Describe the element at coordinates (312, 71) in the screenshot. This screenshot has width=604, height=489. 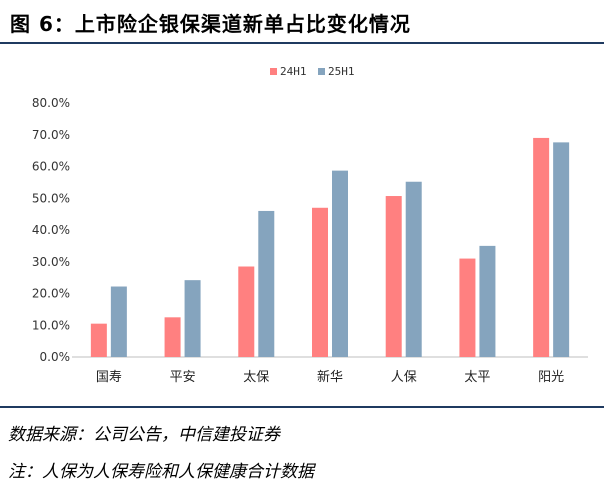
I see `chart-legend: 24H1 25H1` at that location.